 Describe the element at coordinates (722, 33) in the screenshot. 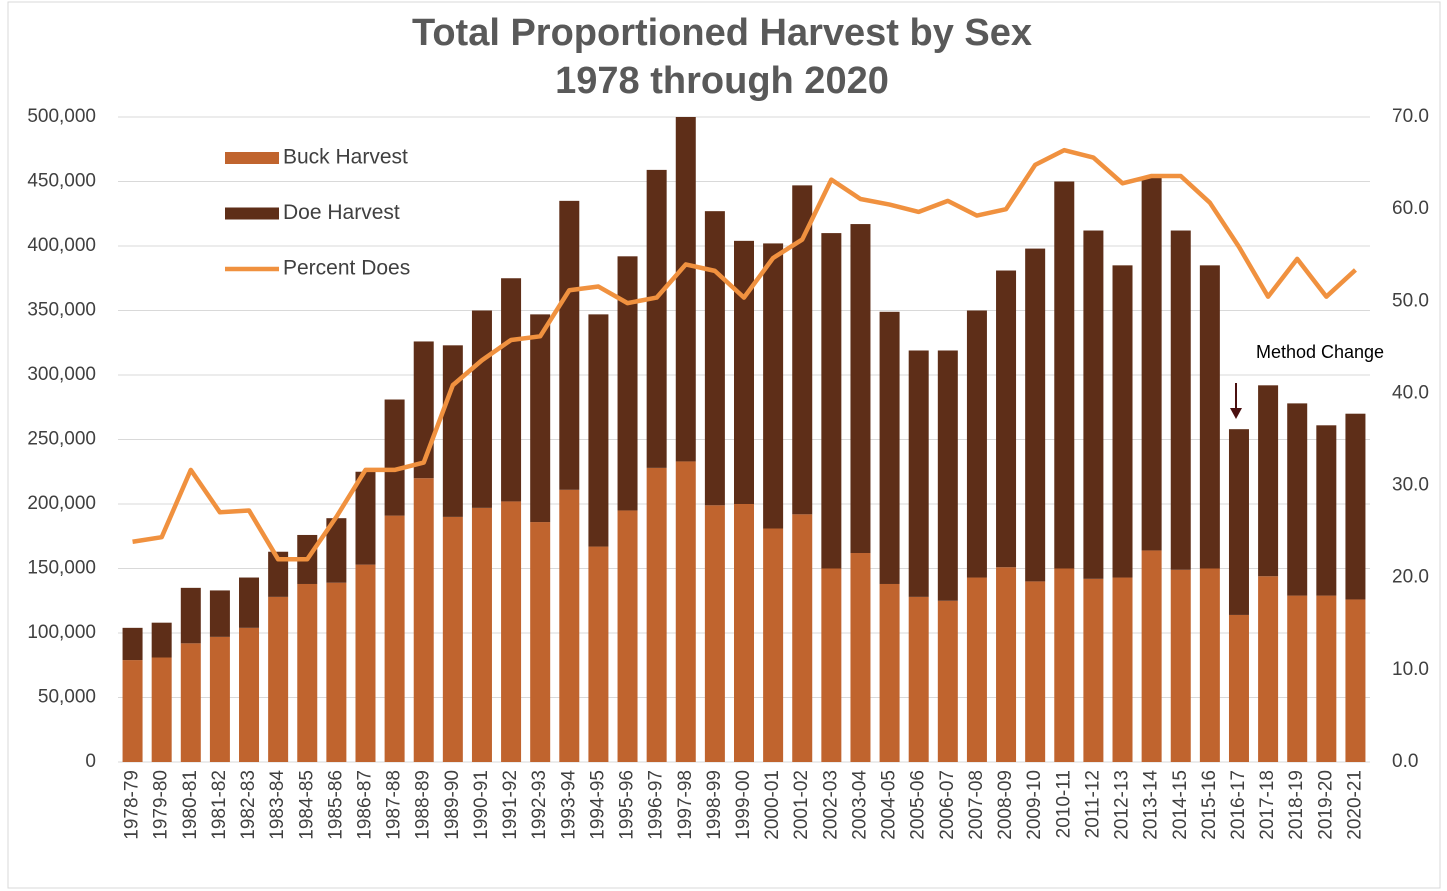

I see `chart-title: Total Proportioned Harvest by Sex` at that location.